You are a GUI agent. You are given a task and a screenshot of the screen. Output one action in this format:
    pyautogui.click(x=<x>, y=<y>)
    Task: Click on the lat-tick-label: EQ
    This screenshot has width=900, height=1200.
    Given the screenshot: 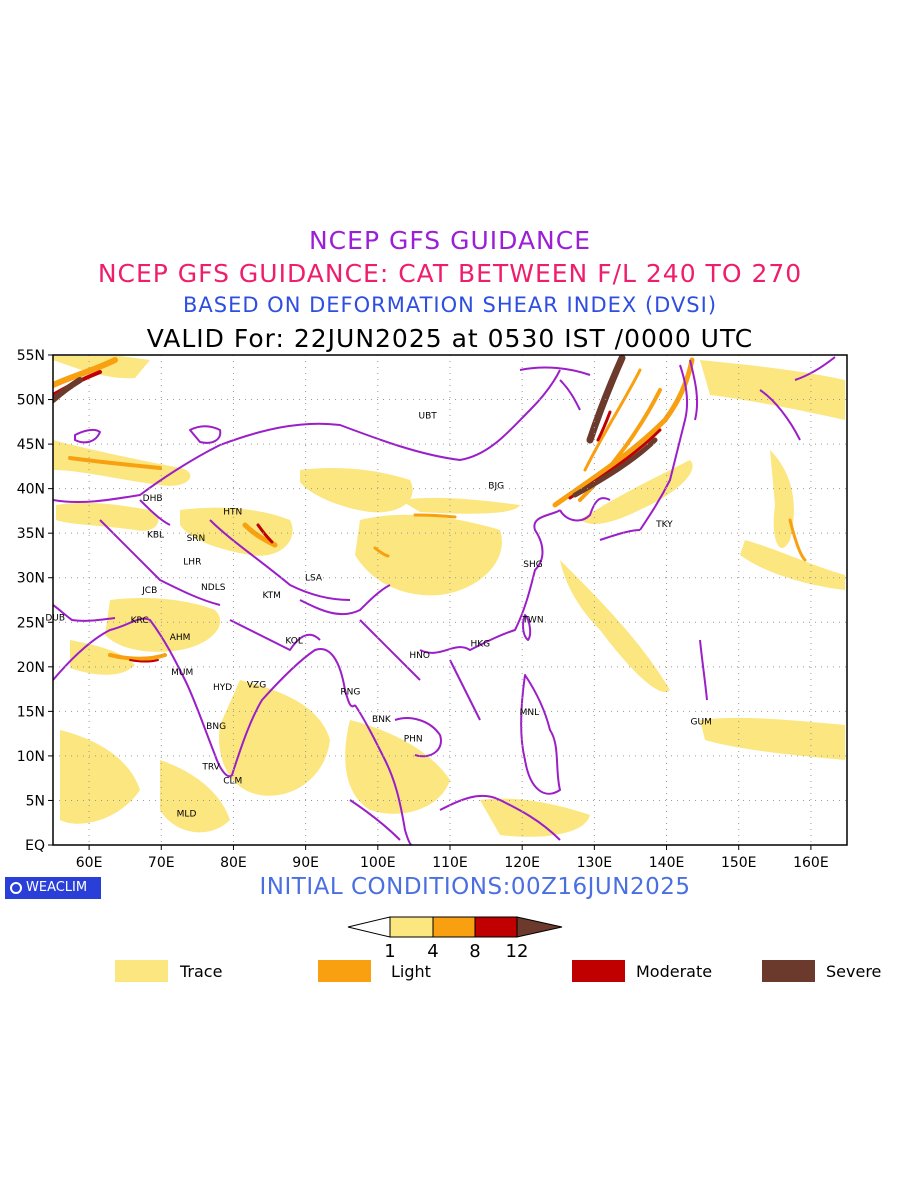 What is the action you would take?
    pyautogui.click(x=35, y=846)
    